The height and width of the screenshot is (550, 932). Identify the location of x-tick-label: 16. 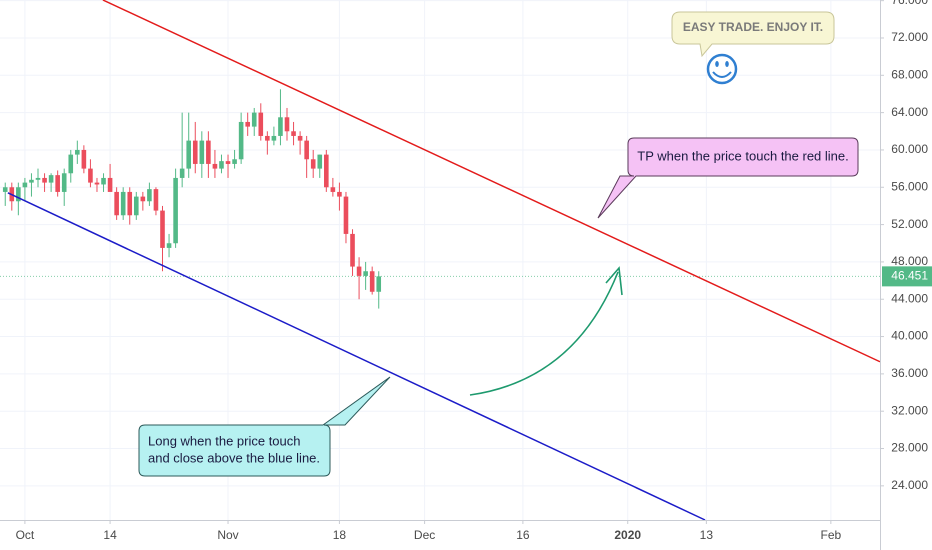
(523, 535).